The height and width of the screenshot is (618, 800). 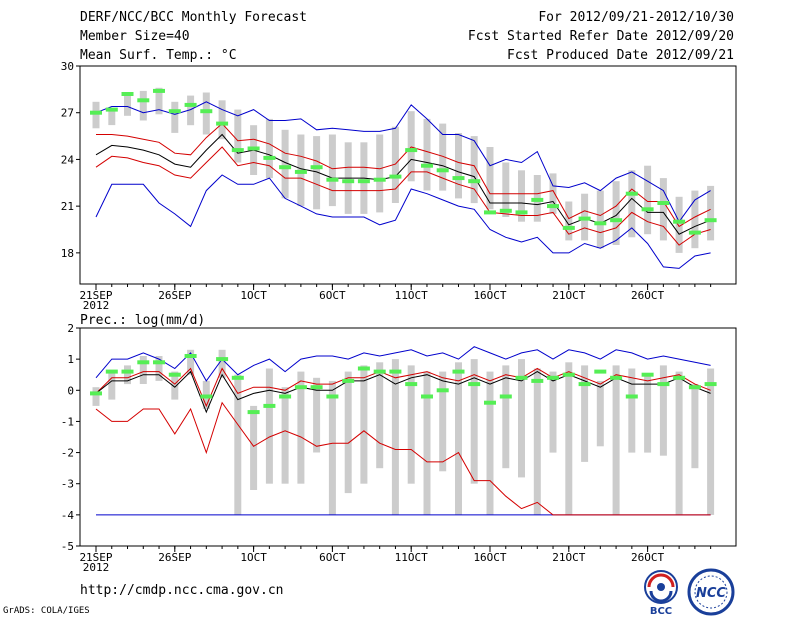 I want to click on outer-high-line, so click(x=403, y=364).